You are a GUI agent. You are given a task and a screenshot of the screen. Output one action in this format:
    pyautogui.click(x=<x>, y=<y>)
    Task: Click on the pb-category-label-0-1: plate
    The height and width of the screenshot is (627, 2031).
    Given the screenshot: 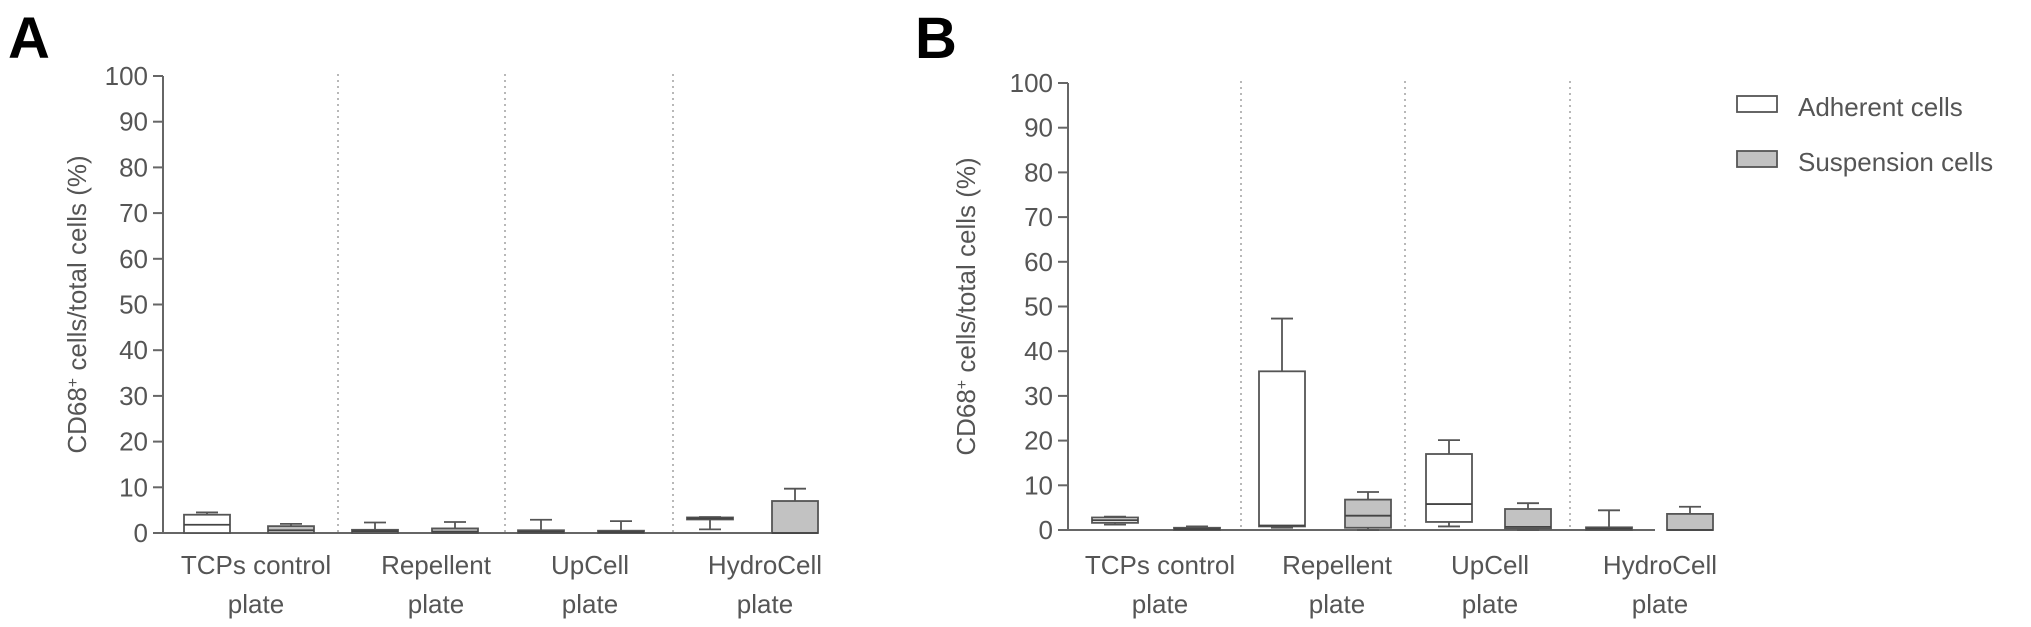 What is the action you would take?
    pyautogui.click(x=1160, y=604)
    